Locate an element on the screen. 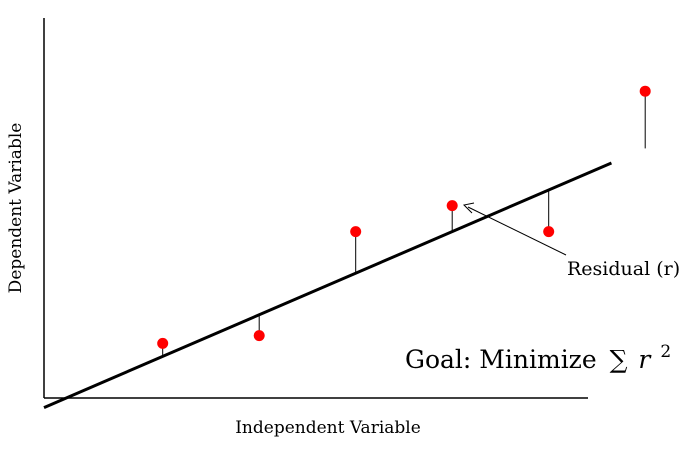 The image size is (697, 450). sum-symbol: ∑ is located at coordinates (619, 359).